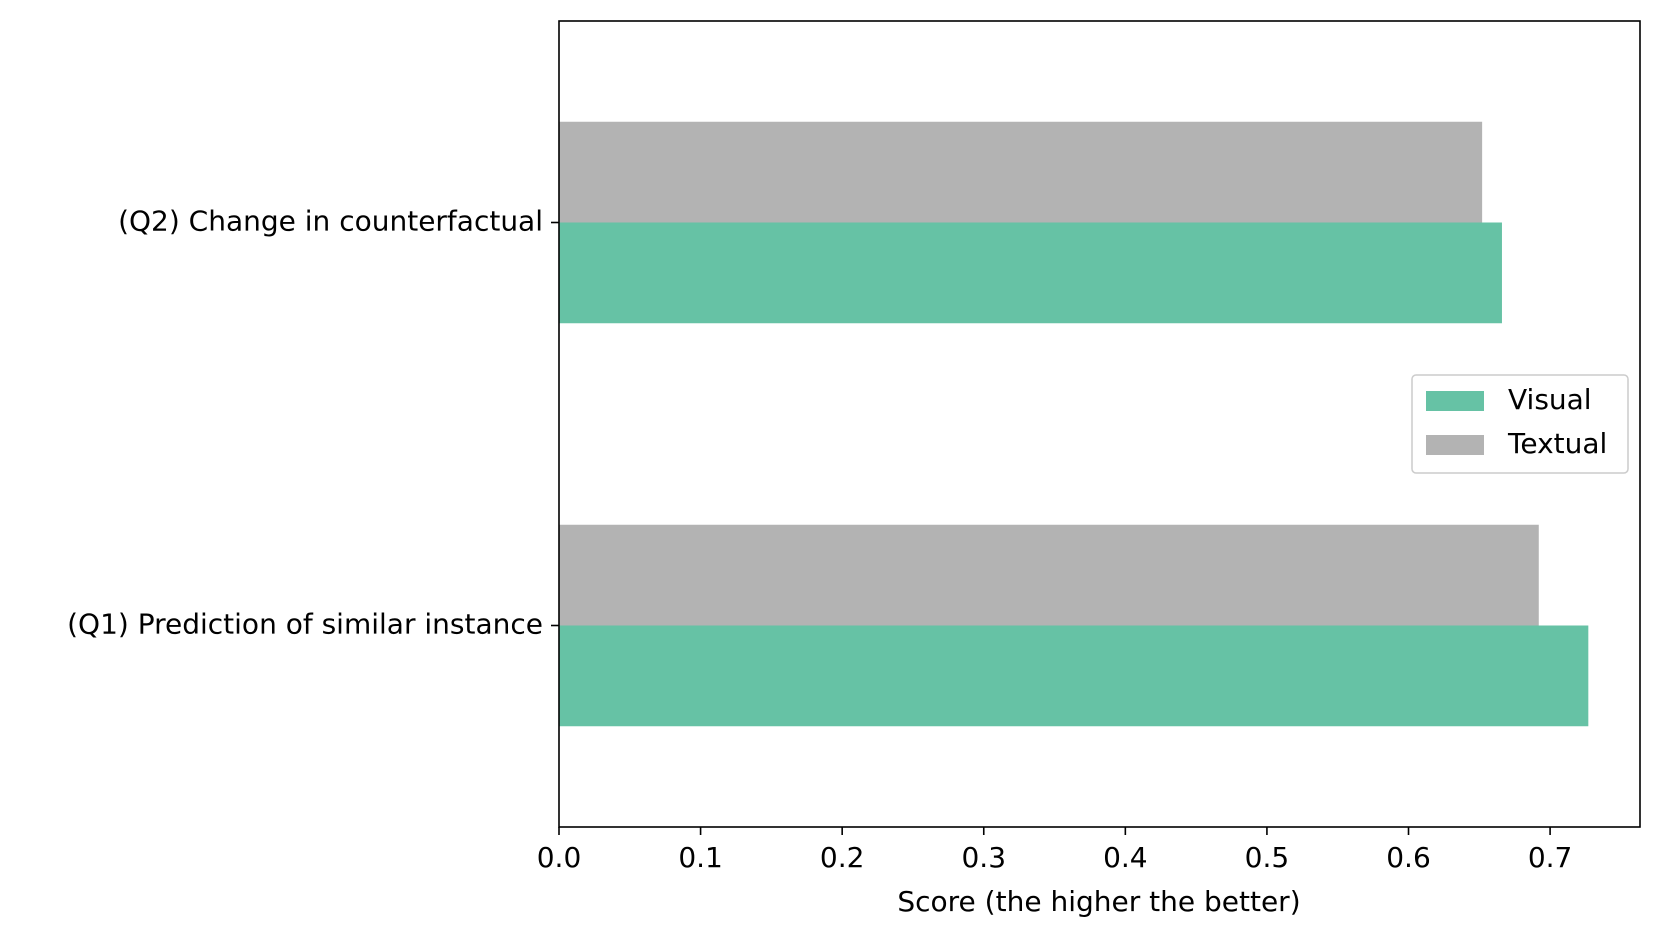  Describe the element at coordinates (700, 857) in the screenshot. I see `x-tick-label: 0.1` at that location.